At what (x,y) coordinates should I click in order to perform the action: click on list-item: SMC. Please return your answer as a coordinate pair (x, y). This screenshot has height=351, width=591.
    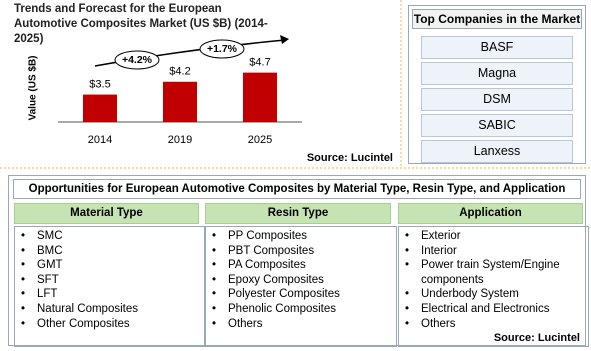
    Looking at the image, I should click on (112, 236).